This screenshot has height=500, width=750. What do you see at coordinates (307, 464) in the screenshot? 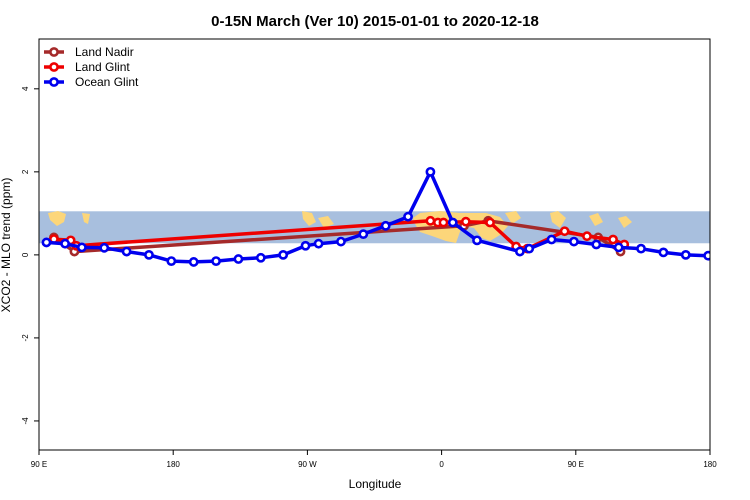
I see `x-tick-label: 90 W` at bounding box center [307, 464].